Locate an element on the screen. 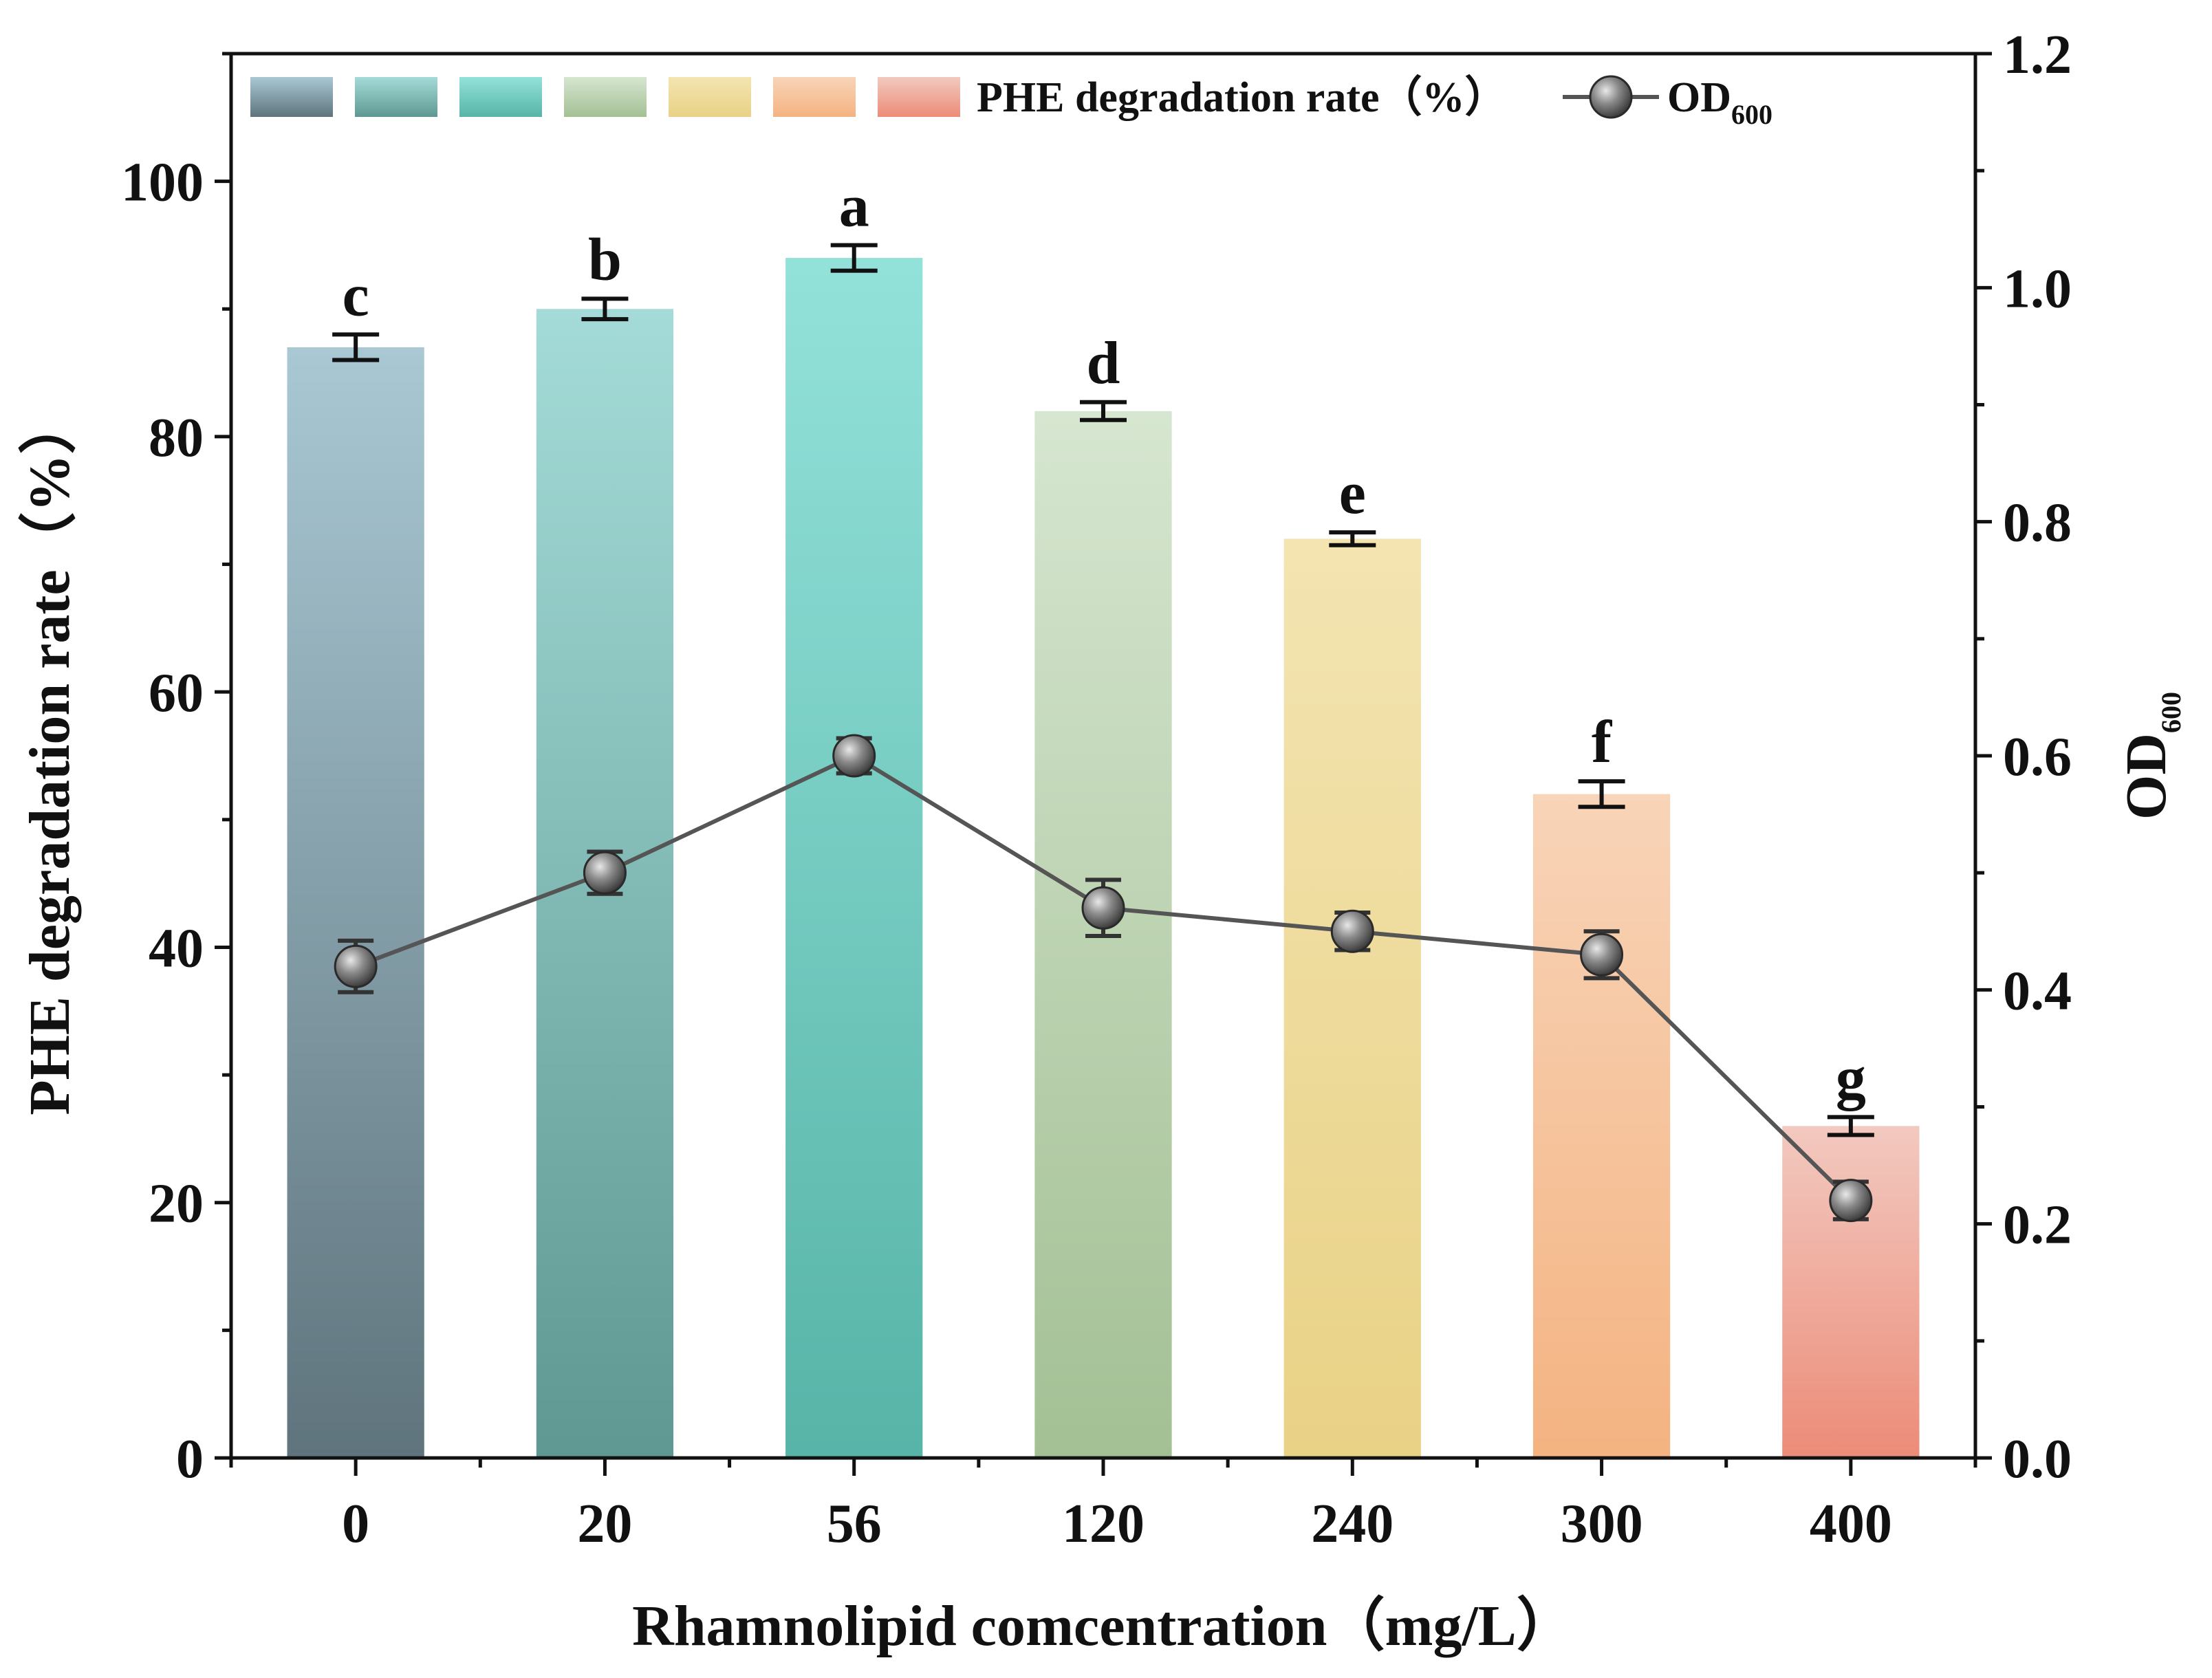 This screenshot has width=2212, height=1678. y-axis-title: PHE degradation rate（%） is located at coordinates (50, 755).